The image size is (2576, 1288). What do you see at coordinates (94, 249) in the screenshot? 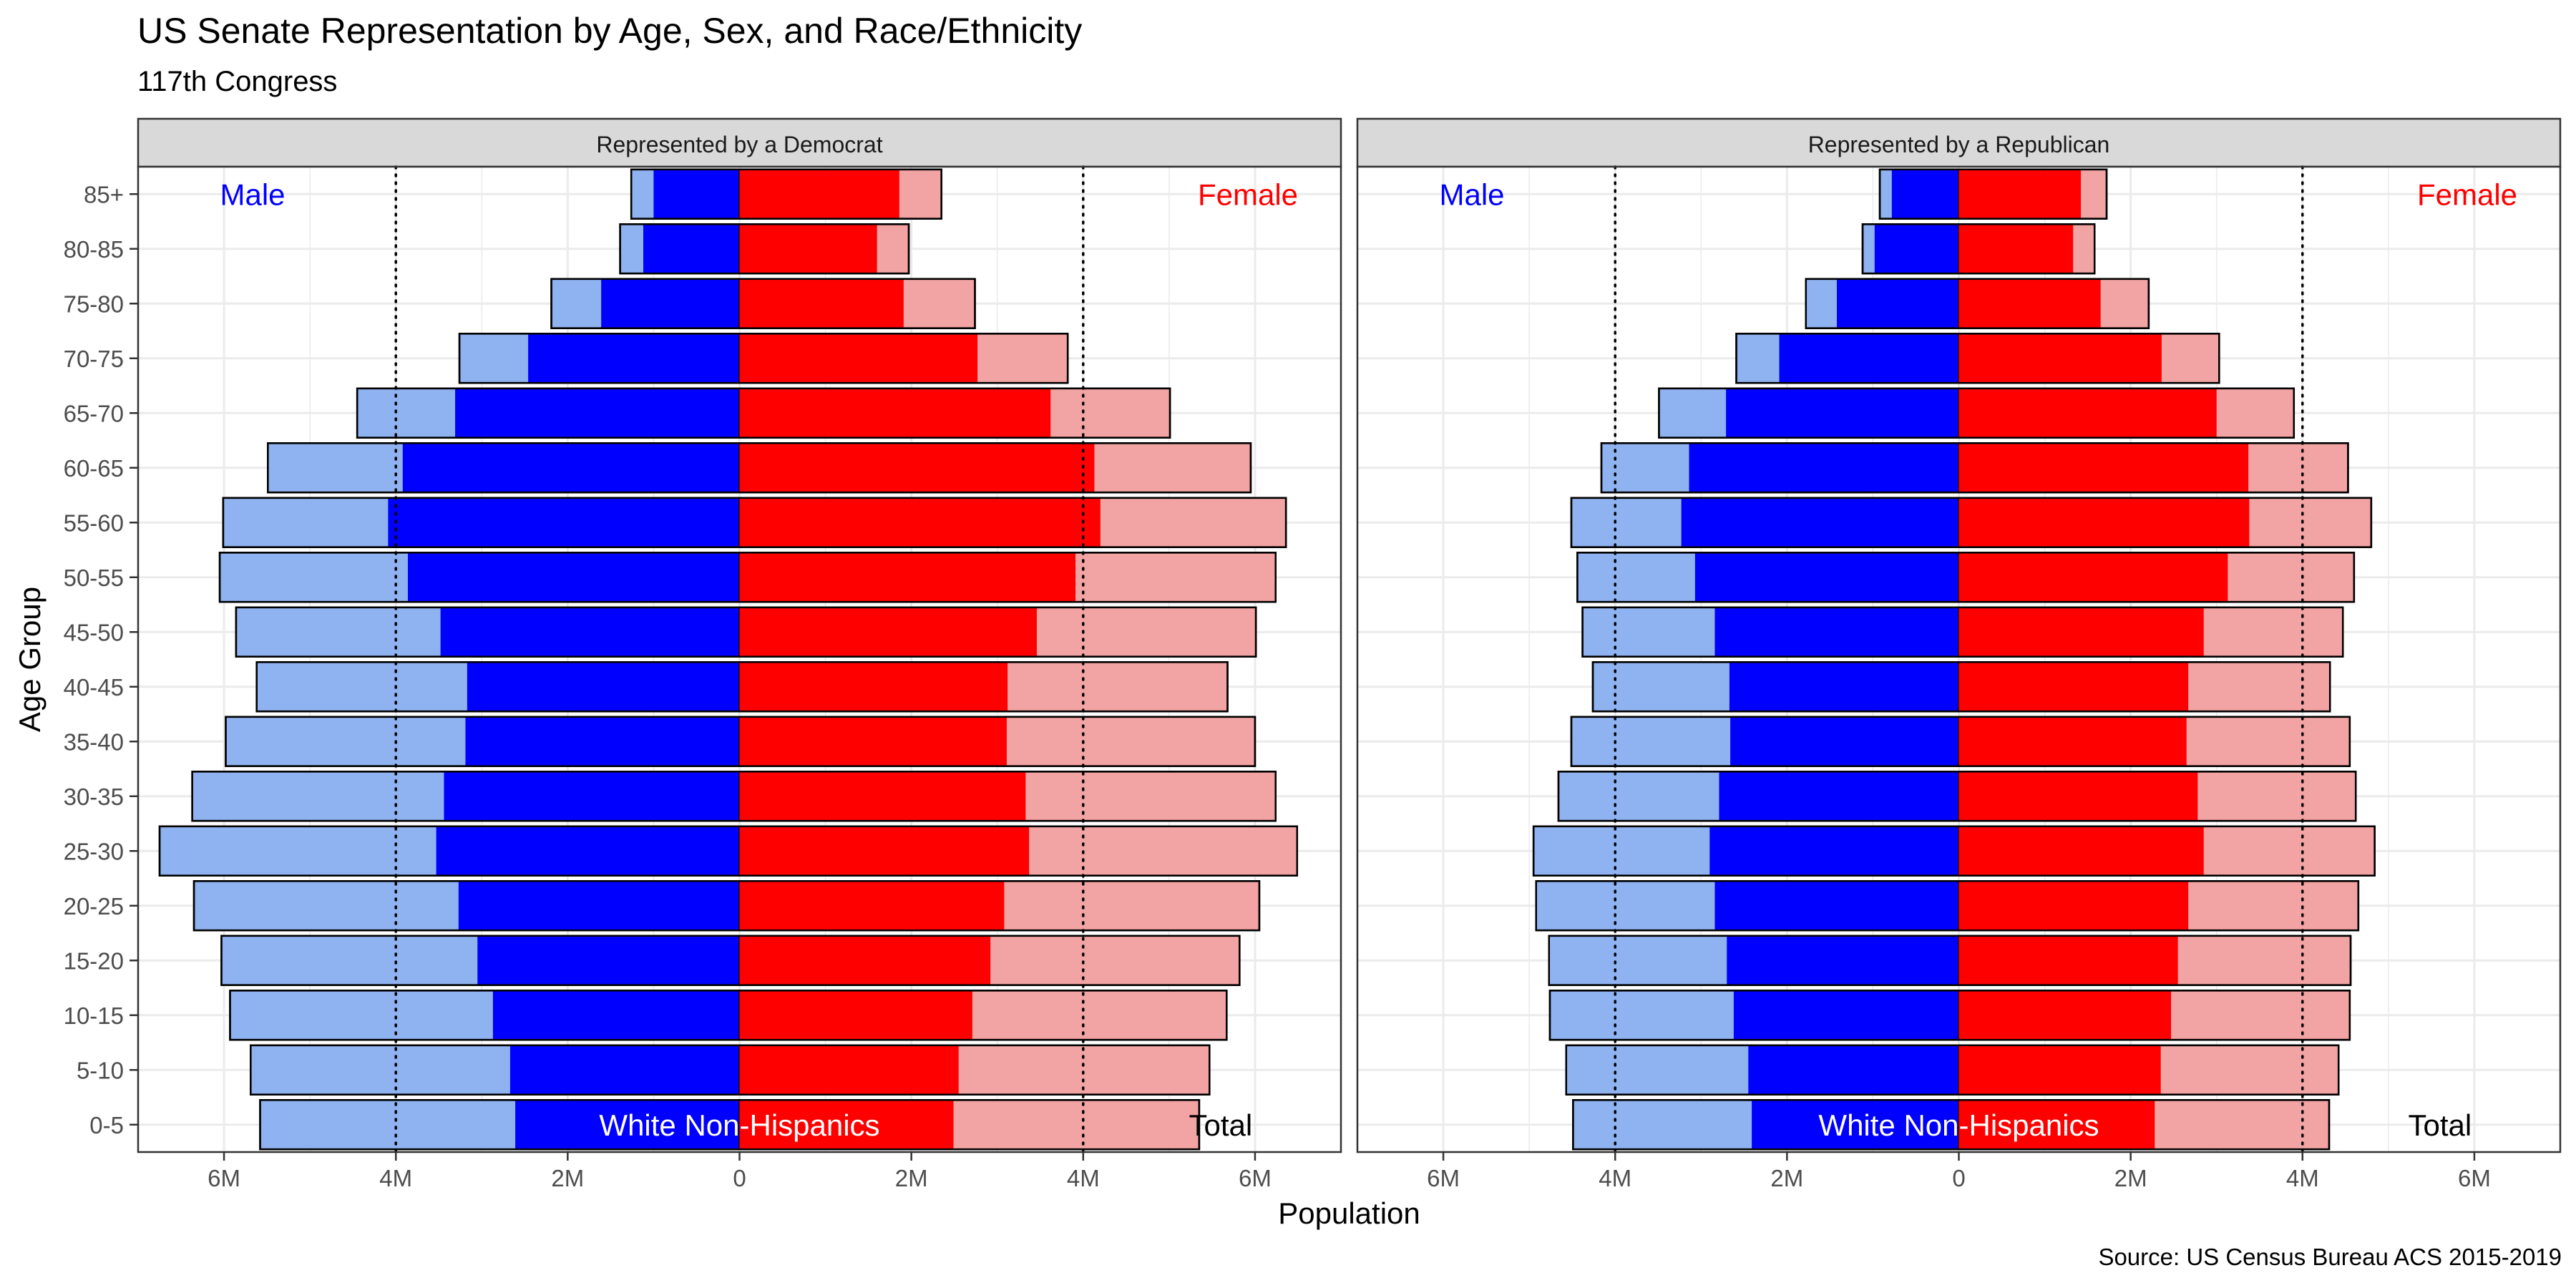
I see `y-tick-label: 80-85` at bounding box center [94, 249].